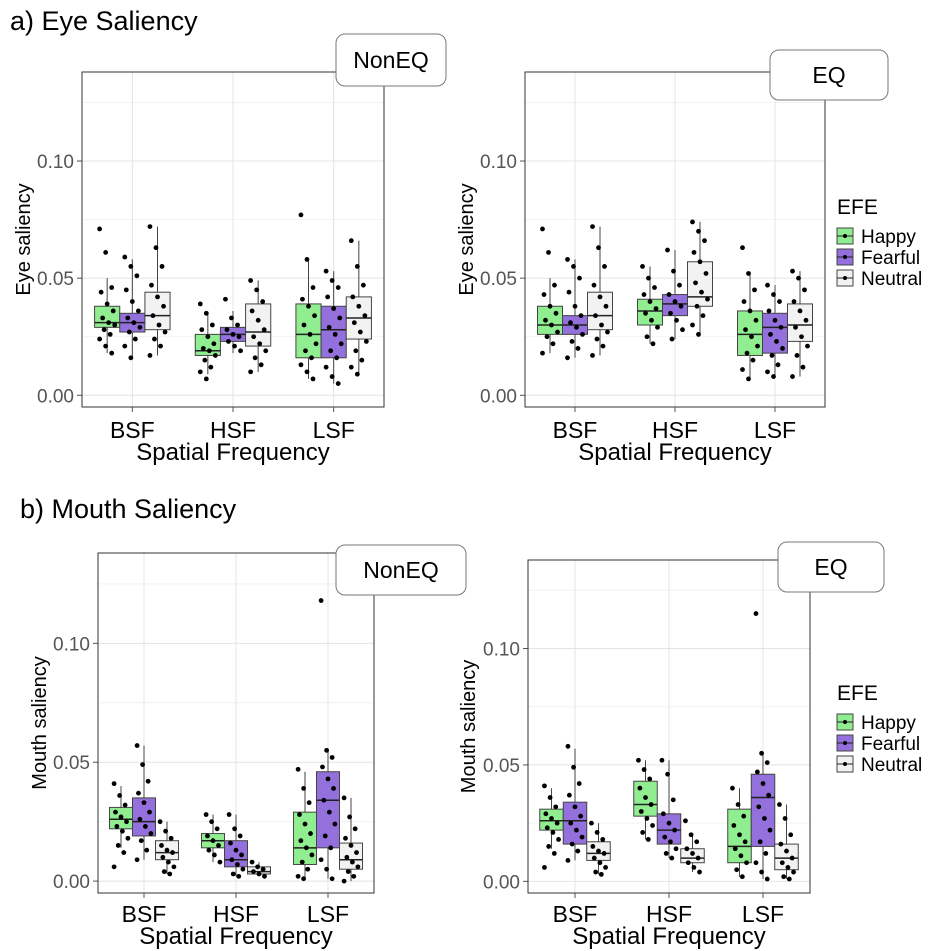 This screenshot has height=951, width=939. I want to click on panel-label: EQ, so click(828, 75).